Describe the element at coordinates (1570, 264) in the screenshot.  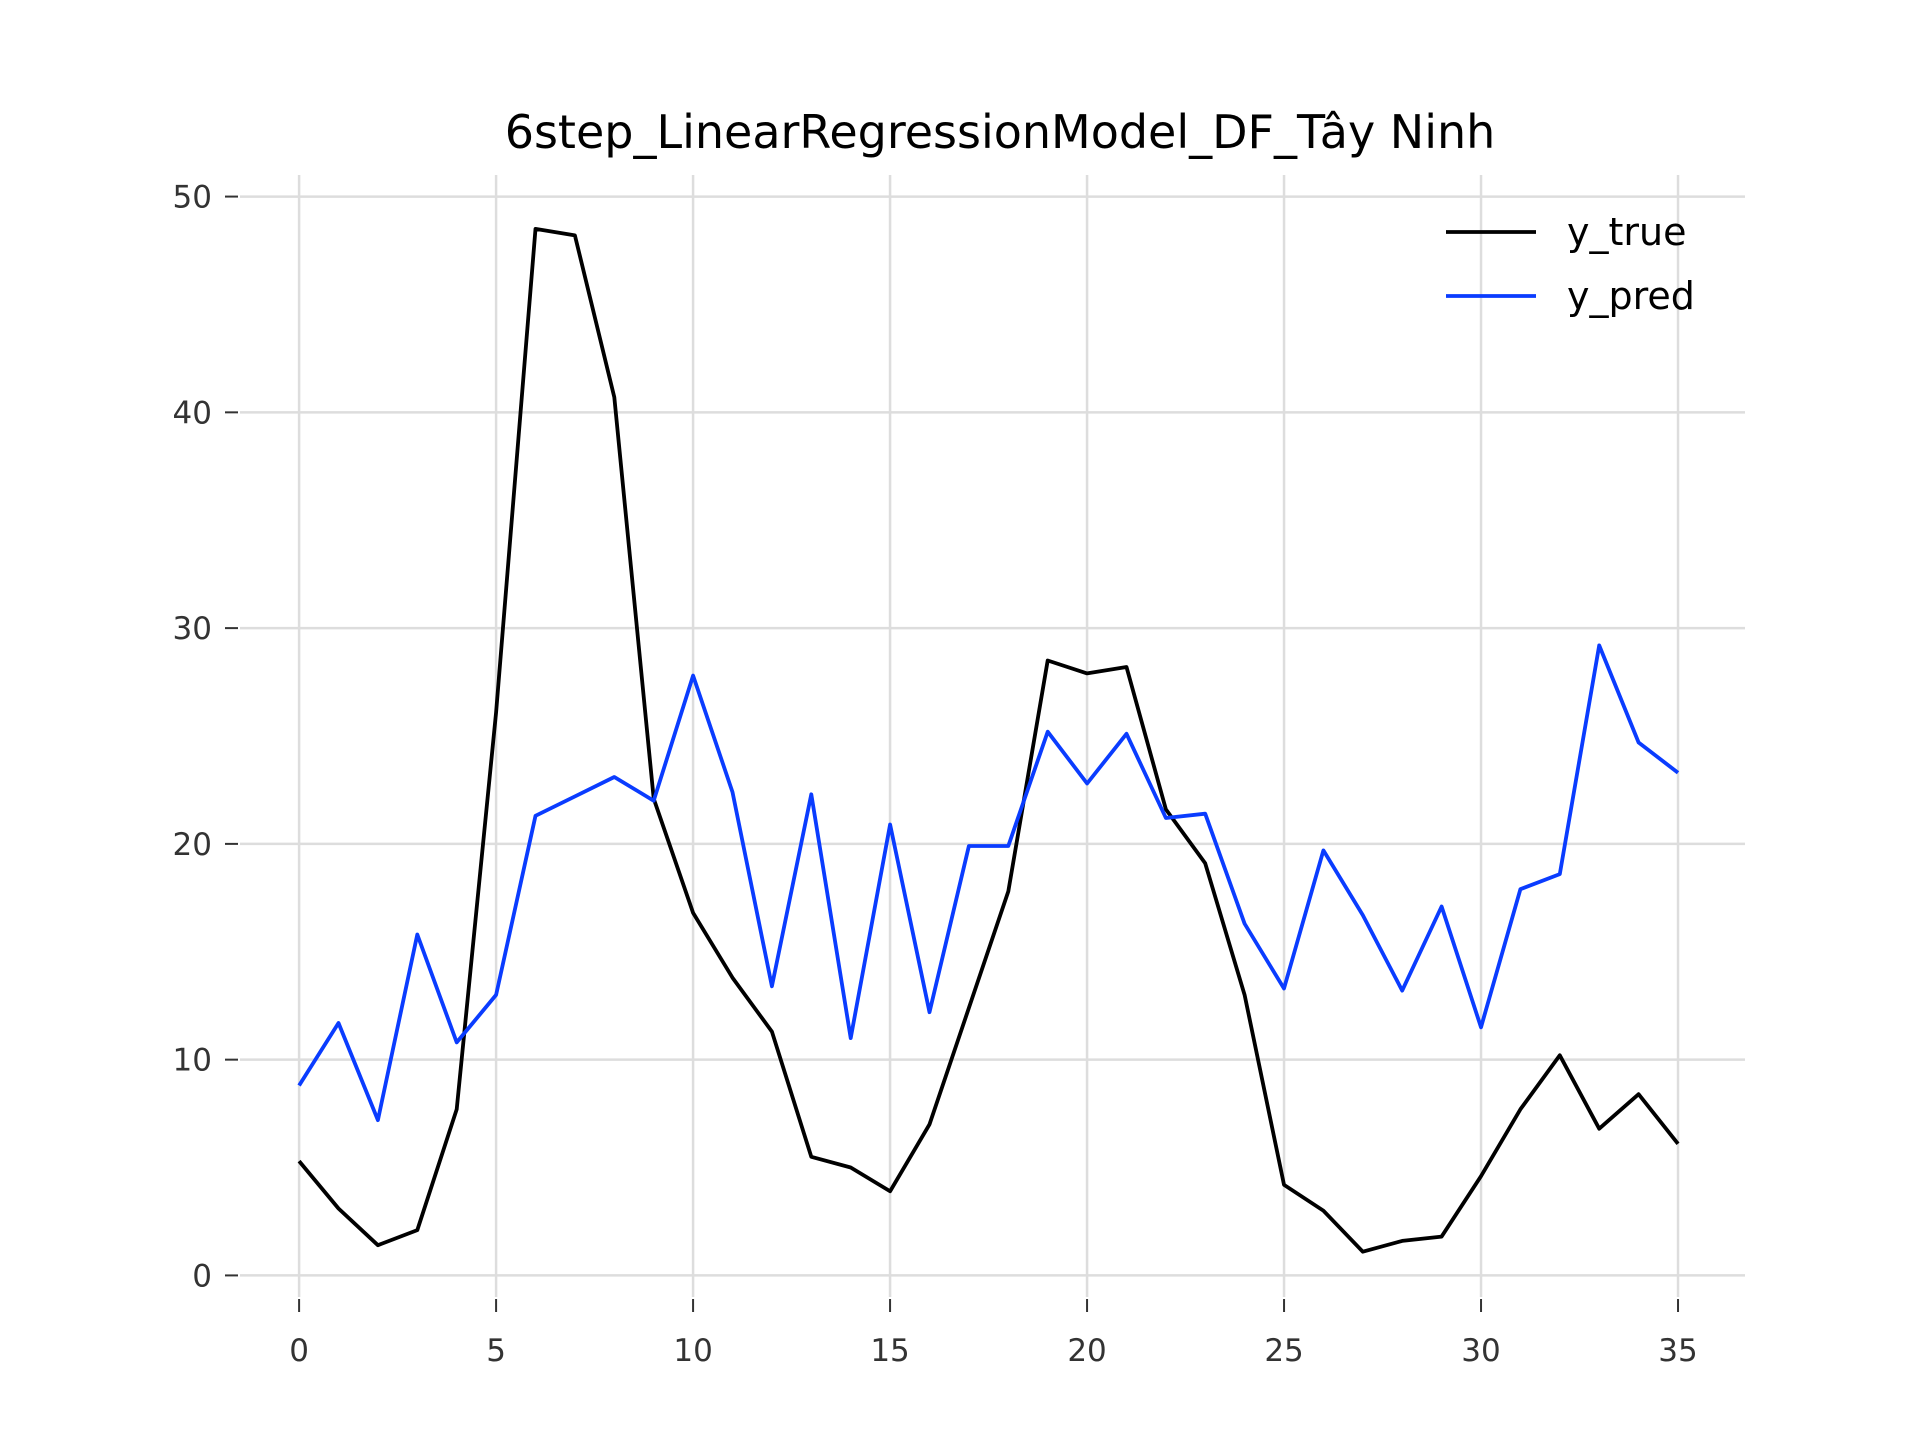
I see `legend: y_true y_pred` at that location.